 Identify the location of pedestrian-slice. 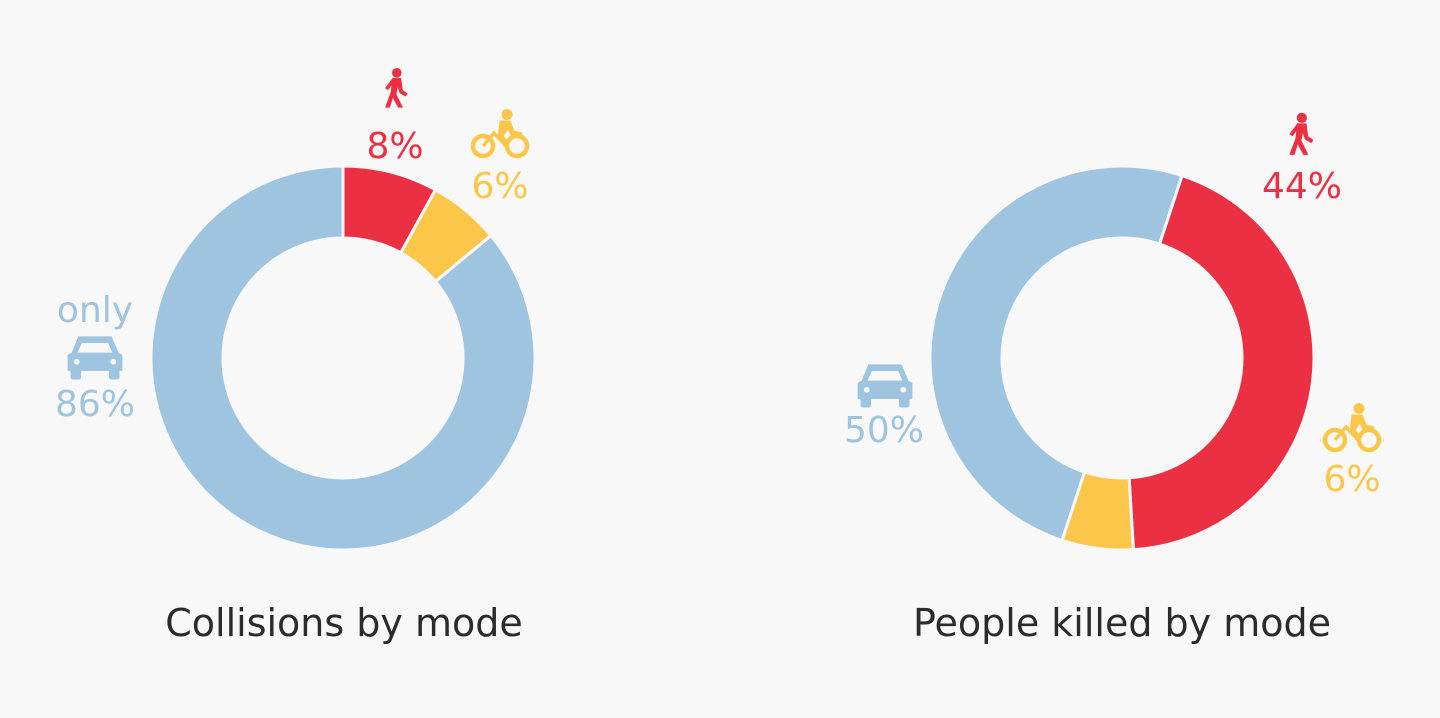
(1221, 362).